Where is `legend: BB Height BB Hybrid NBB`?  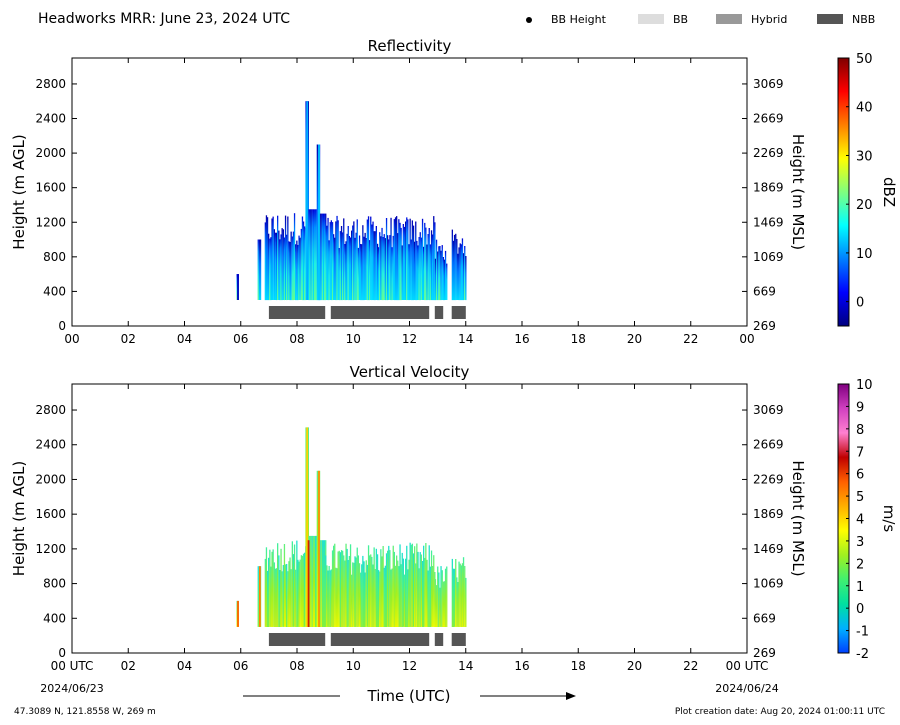
legend: BB Height BB Hybrid NBB is located at coordinates (700, 19).